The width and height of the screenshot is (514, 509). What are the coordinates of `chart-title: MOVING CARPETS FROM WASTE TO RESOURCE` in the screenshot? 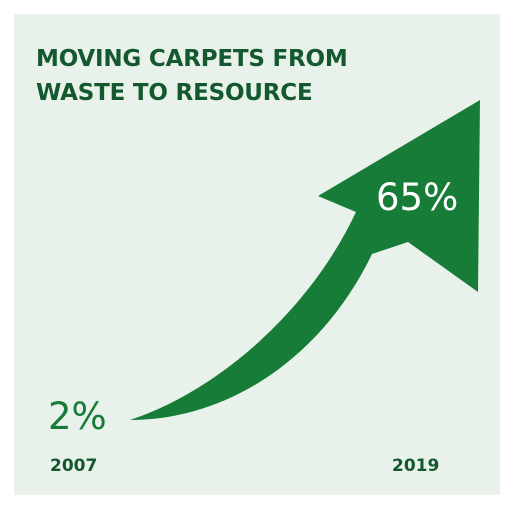 It's located at (192, 76).